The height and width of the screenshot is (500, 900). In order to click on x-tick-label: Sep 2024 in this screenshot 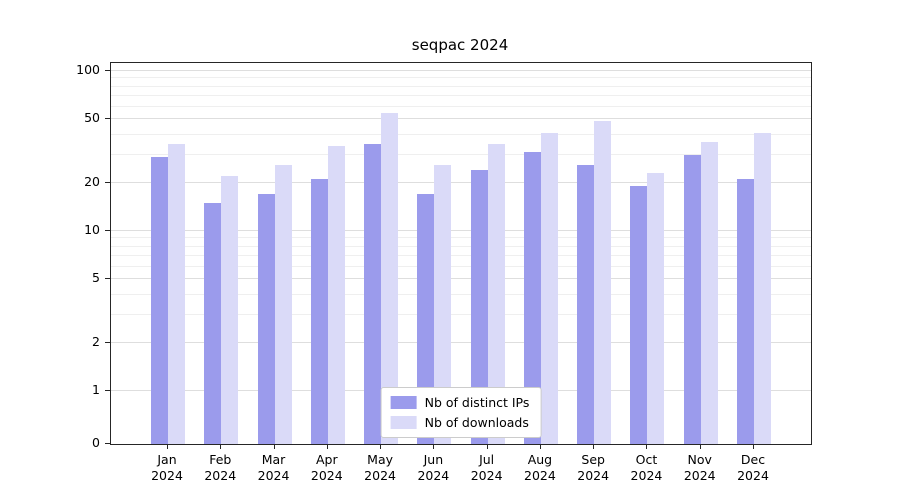, I will do `click(593, 467)`.